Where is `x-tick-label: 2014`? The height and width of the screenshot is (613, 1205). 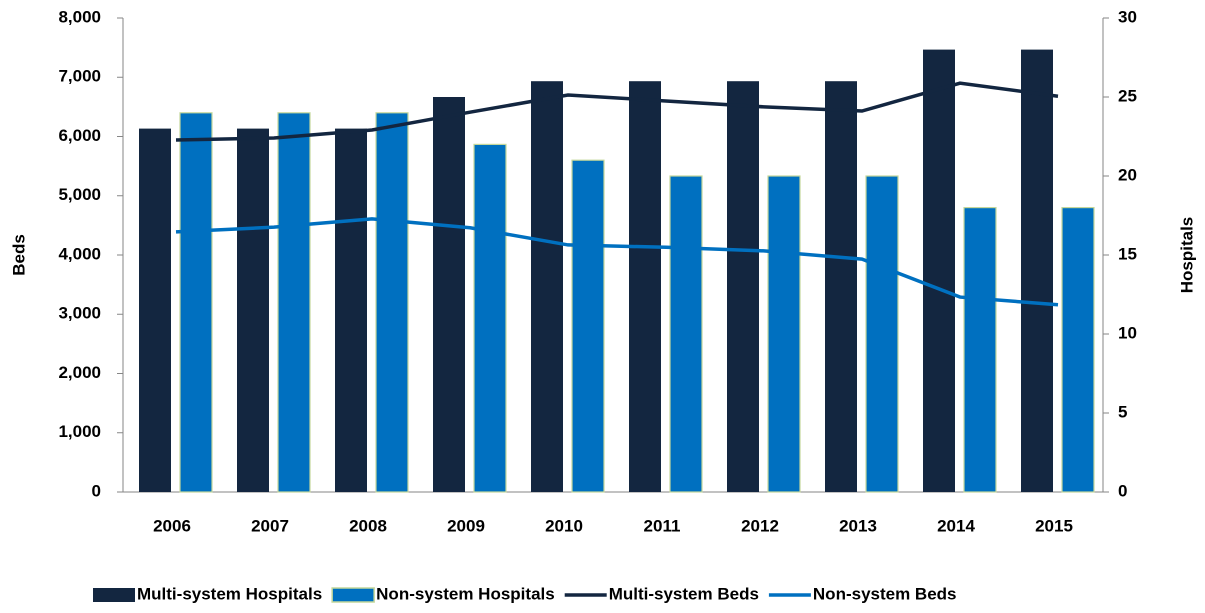
x-tick-label: 2014 is located at coordinates (956, 525).